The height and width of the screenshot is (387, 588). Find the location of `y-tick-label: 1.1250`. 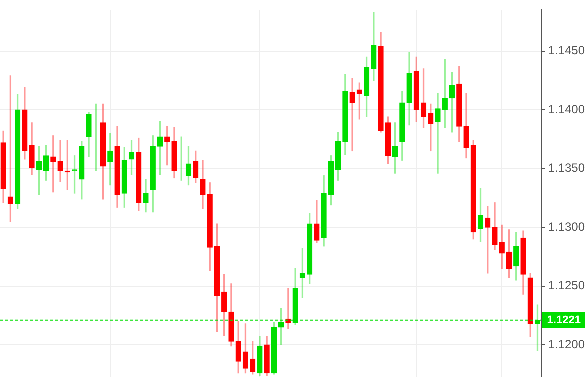

y-tick-label: 1.1250 is located at coordinates (567, 285).